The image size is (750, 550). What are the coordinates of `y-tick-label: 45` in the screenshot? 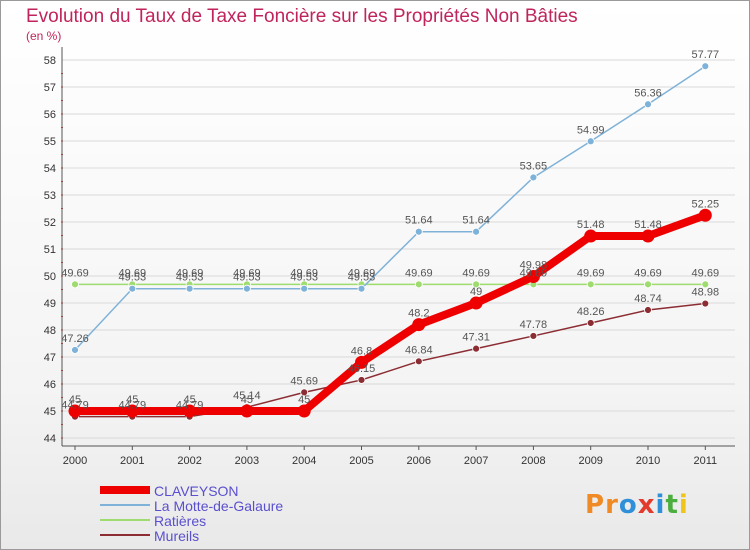 It's located at (50, 412).